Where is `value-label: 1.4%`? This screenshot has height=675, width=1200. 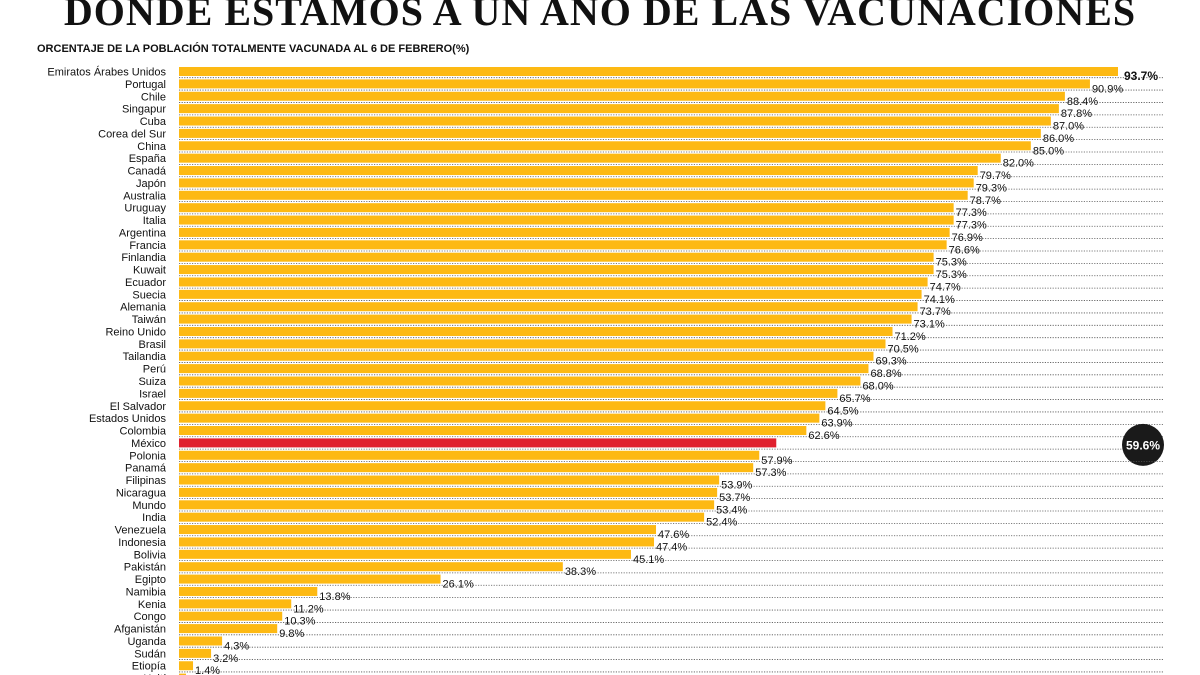 value-label: 1.4% is located at coordinates (207, 670).